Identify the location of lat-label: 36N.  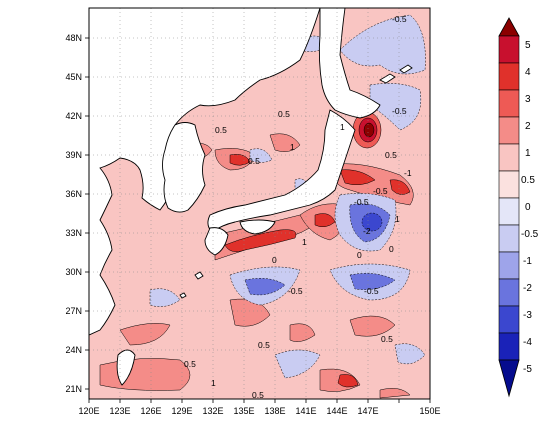
(73, 194).